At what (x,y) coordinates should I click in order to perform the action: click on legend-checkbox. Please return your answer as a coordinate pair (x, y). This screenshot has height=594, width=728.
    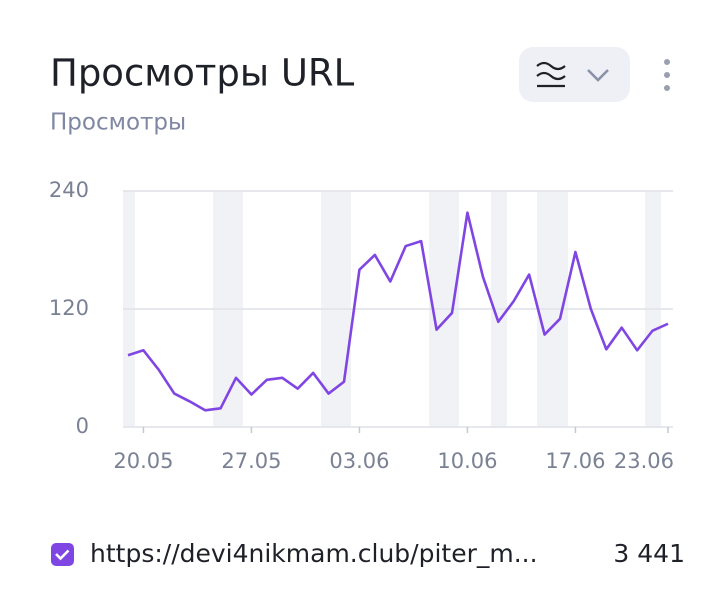
    Looking at the image, I should click on (62, 554).